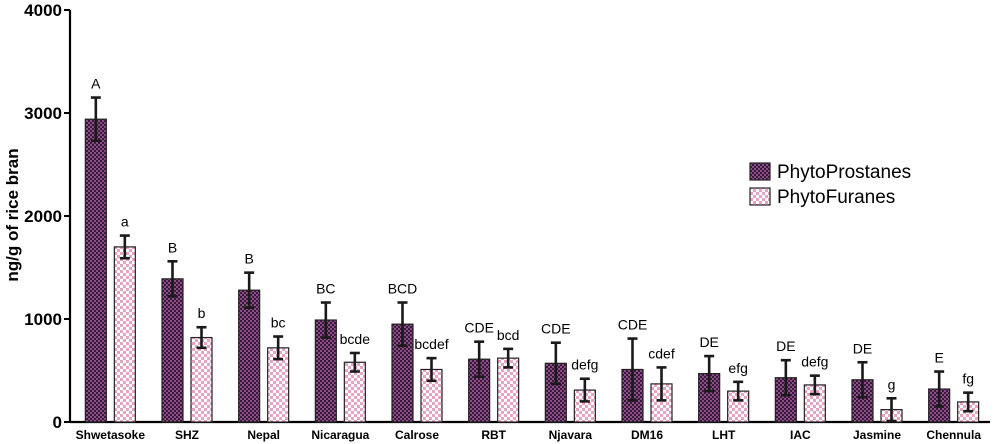 Image resolution: width=1003 pixels, height=444 pixels. Describe the element at coordinates (43, 216) in the screenshot. I see `y-tick-label: 2000` at that location.